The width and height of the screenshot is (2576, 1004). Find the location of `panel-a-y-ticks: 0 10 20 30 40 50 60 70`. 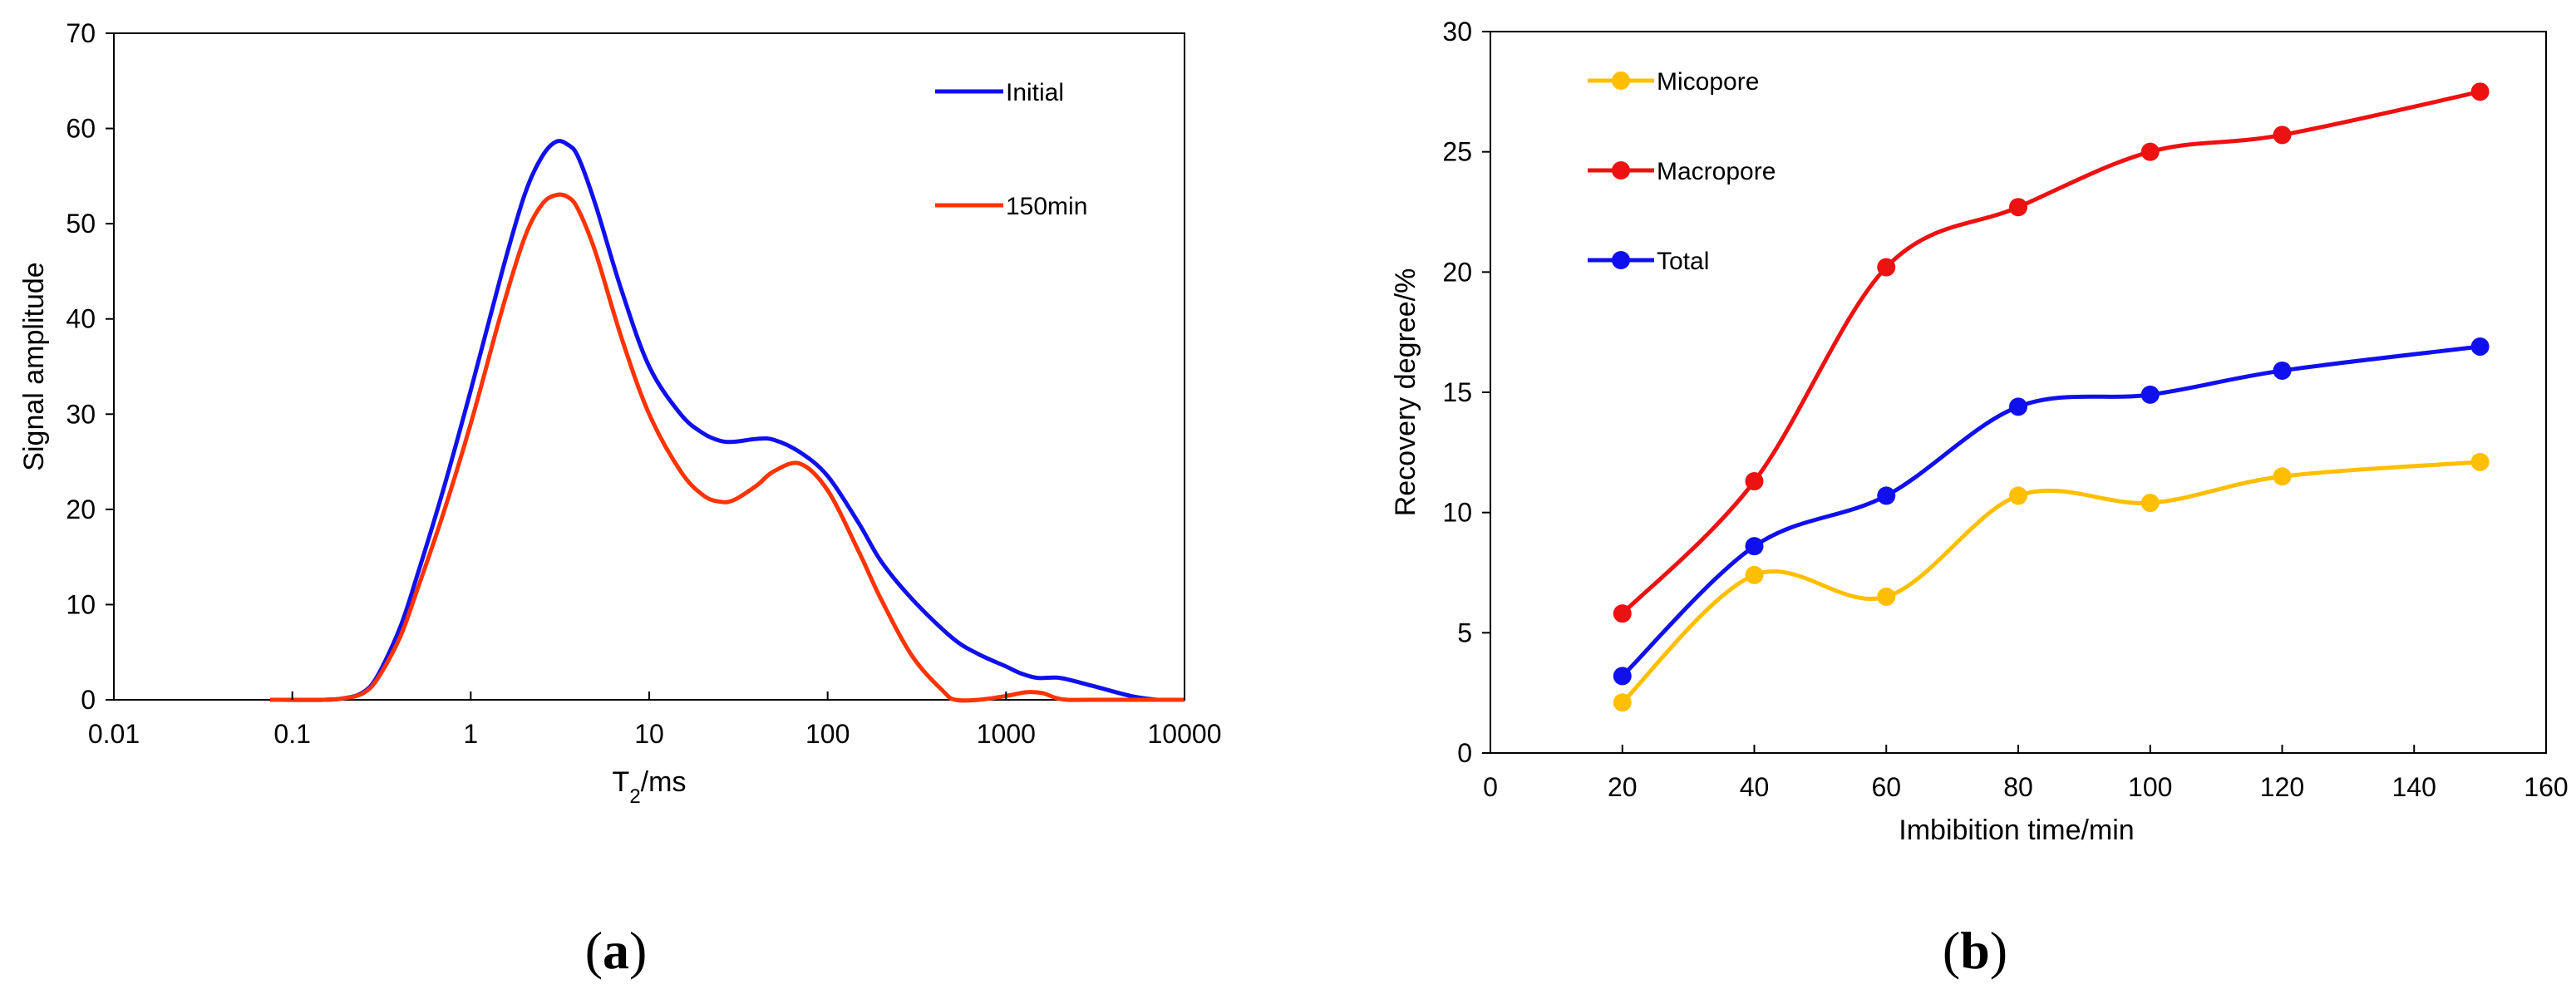

panel-a-y-ticks: 0 10 20 30 40 50 60 70 is located at coordinates (90, 367).